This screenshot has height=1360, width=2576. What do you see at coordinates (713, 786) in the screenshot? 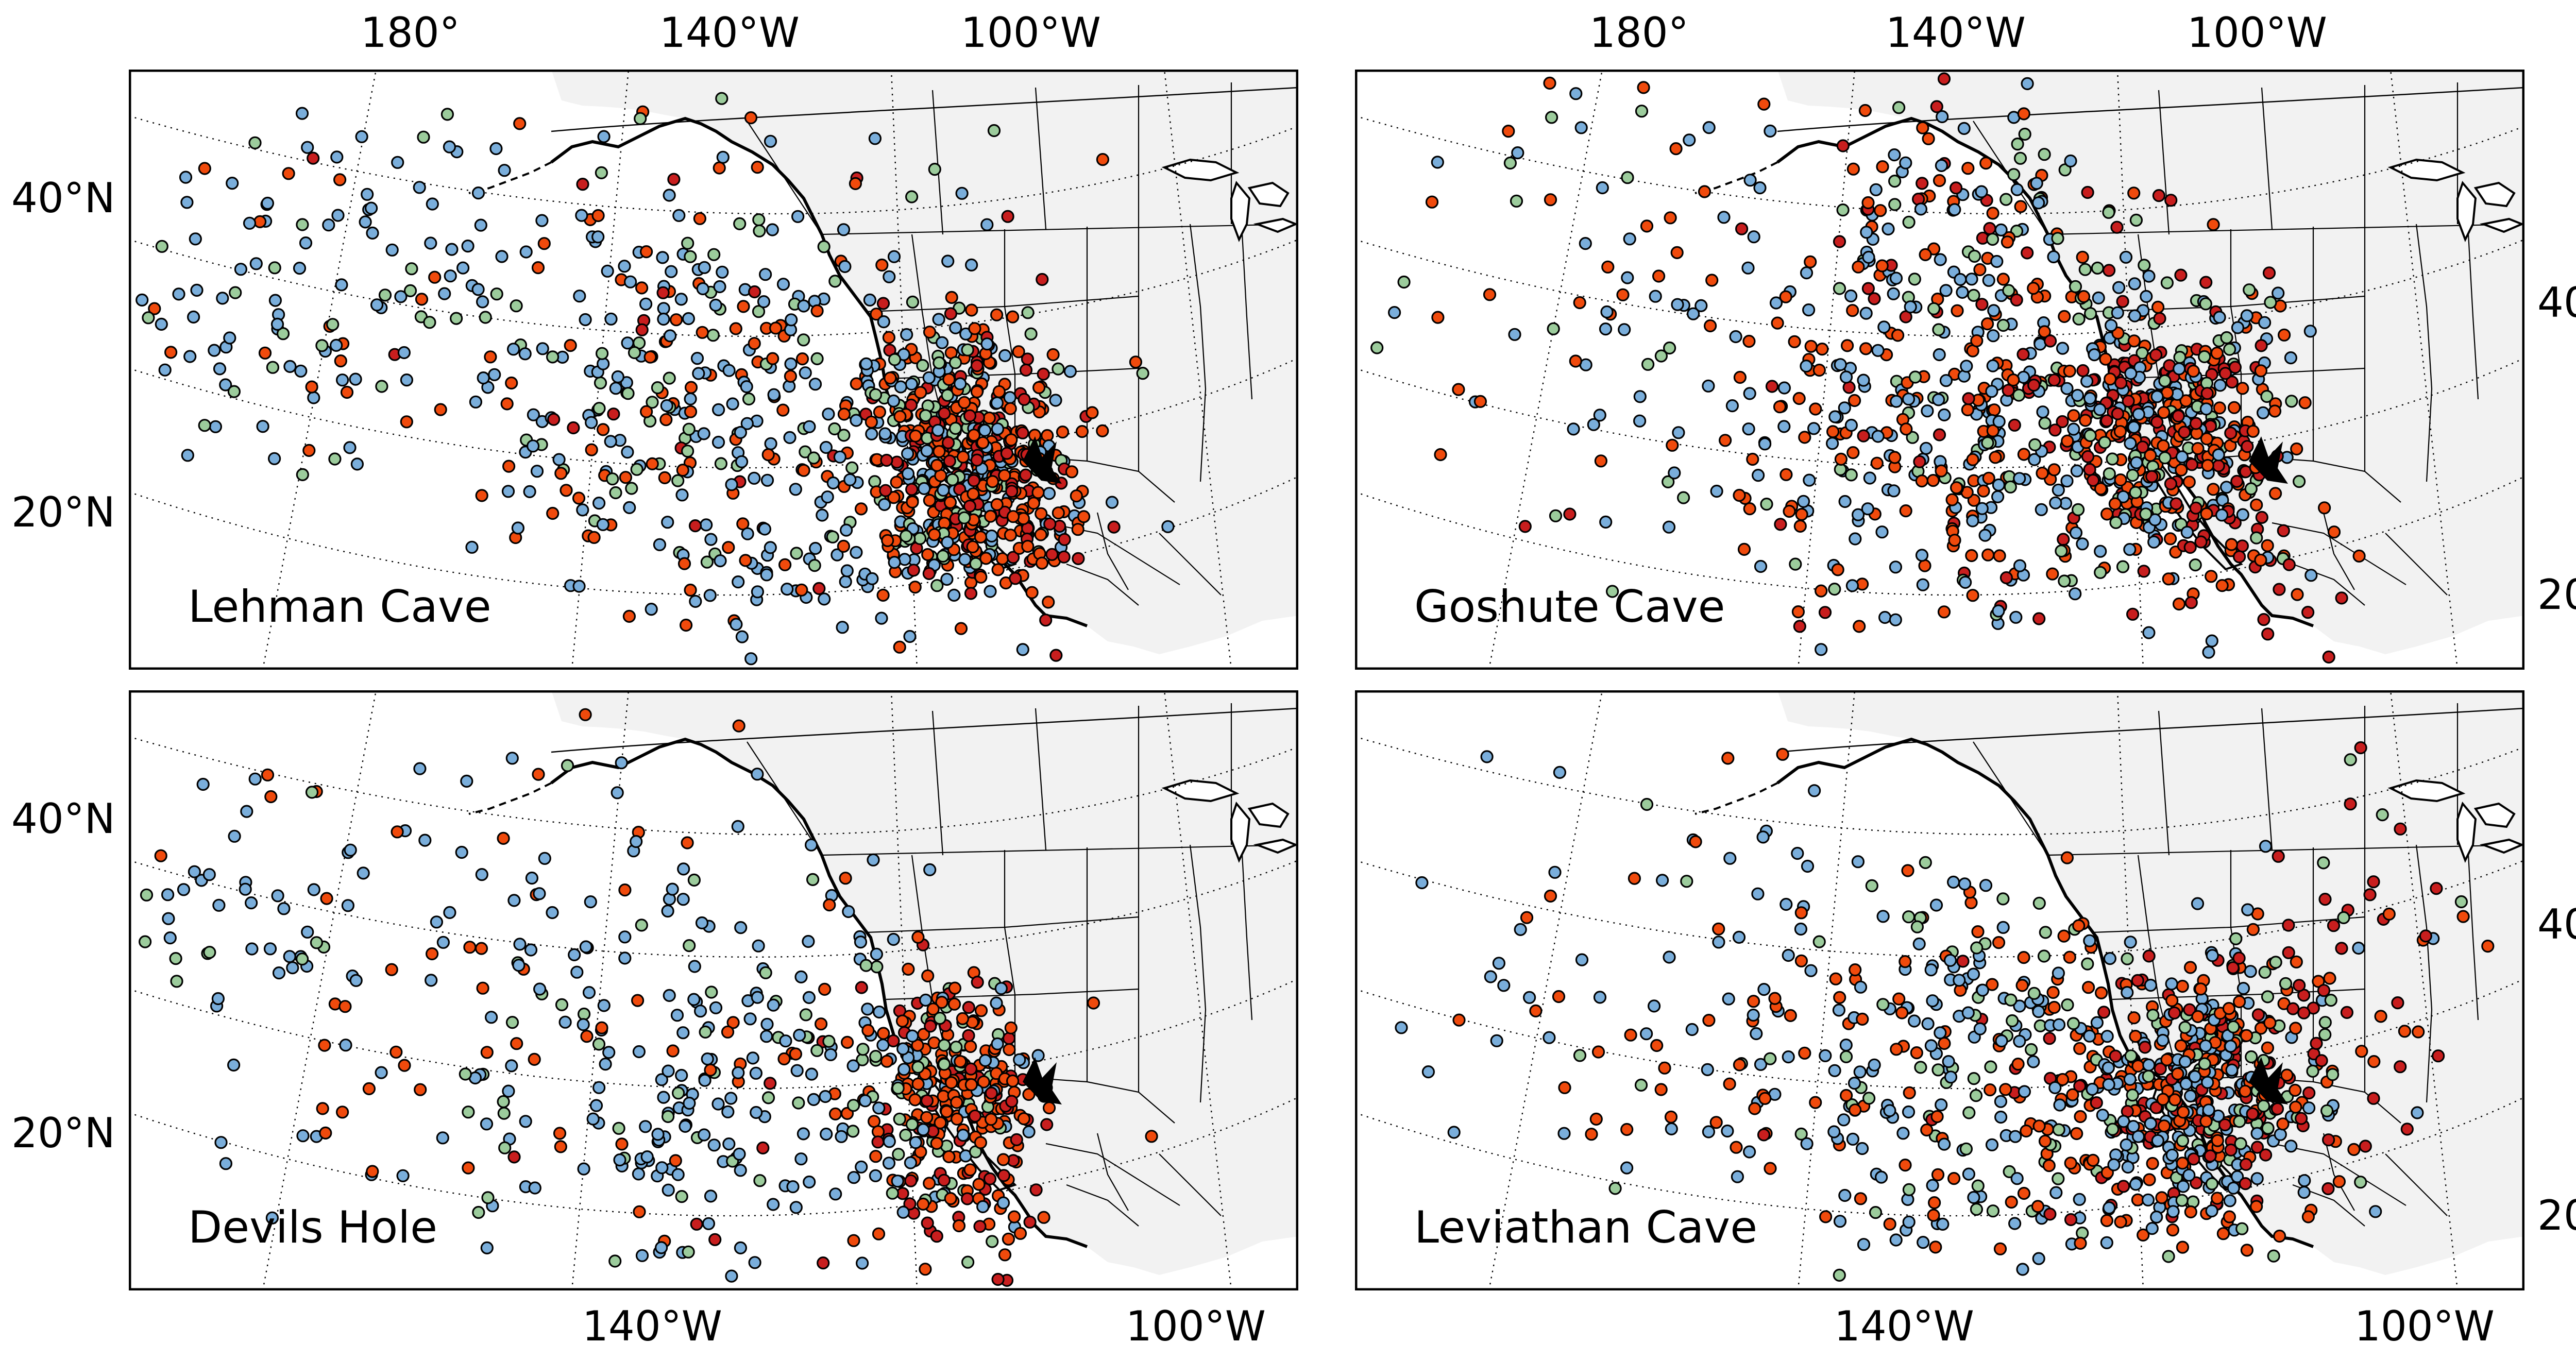
I see `graticule-line` at bounding box center [713, 786].